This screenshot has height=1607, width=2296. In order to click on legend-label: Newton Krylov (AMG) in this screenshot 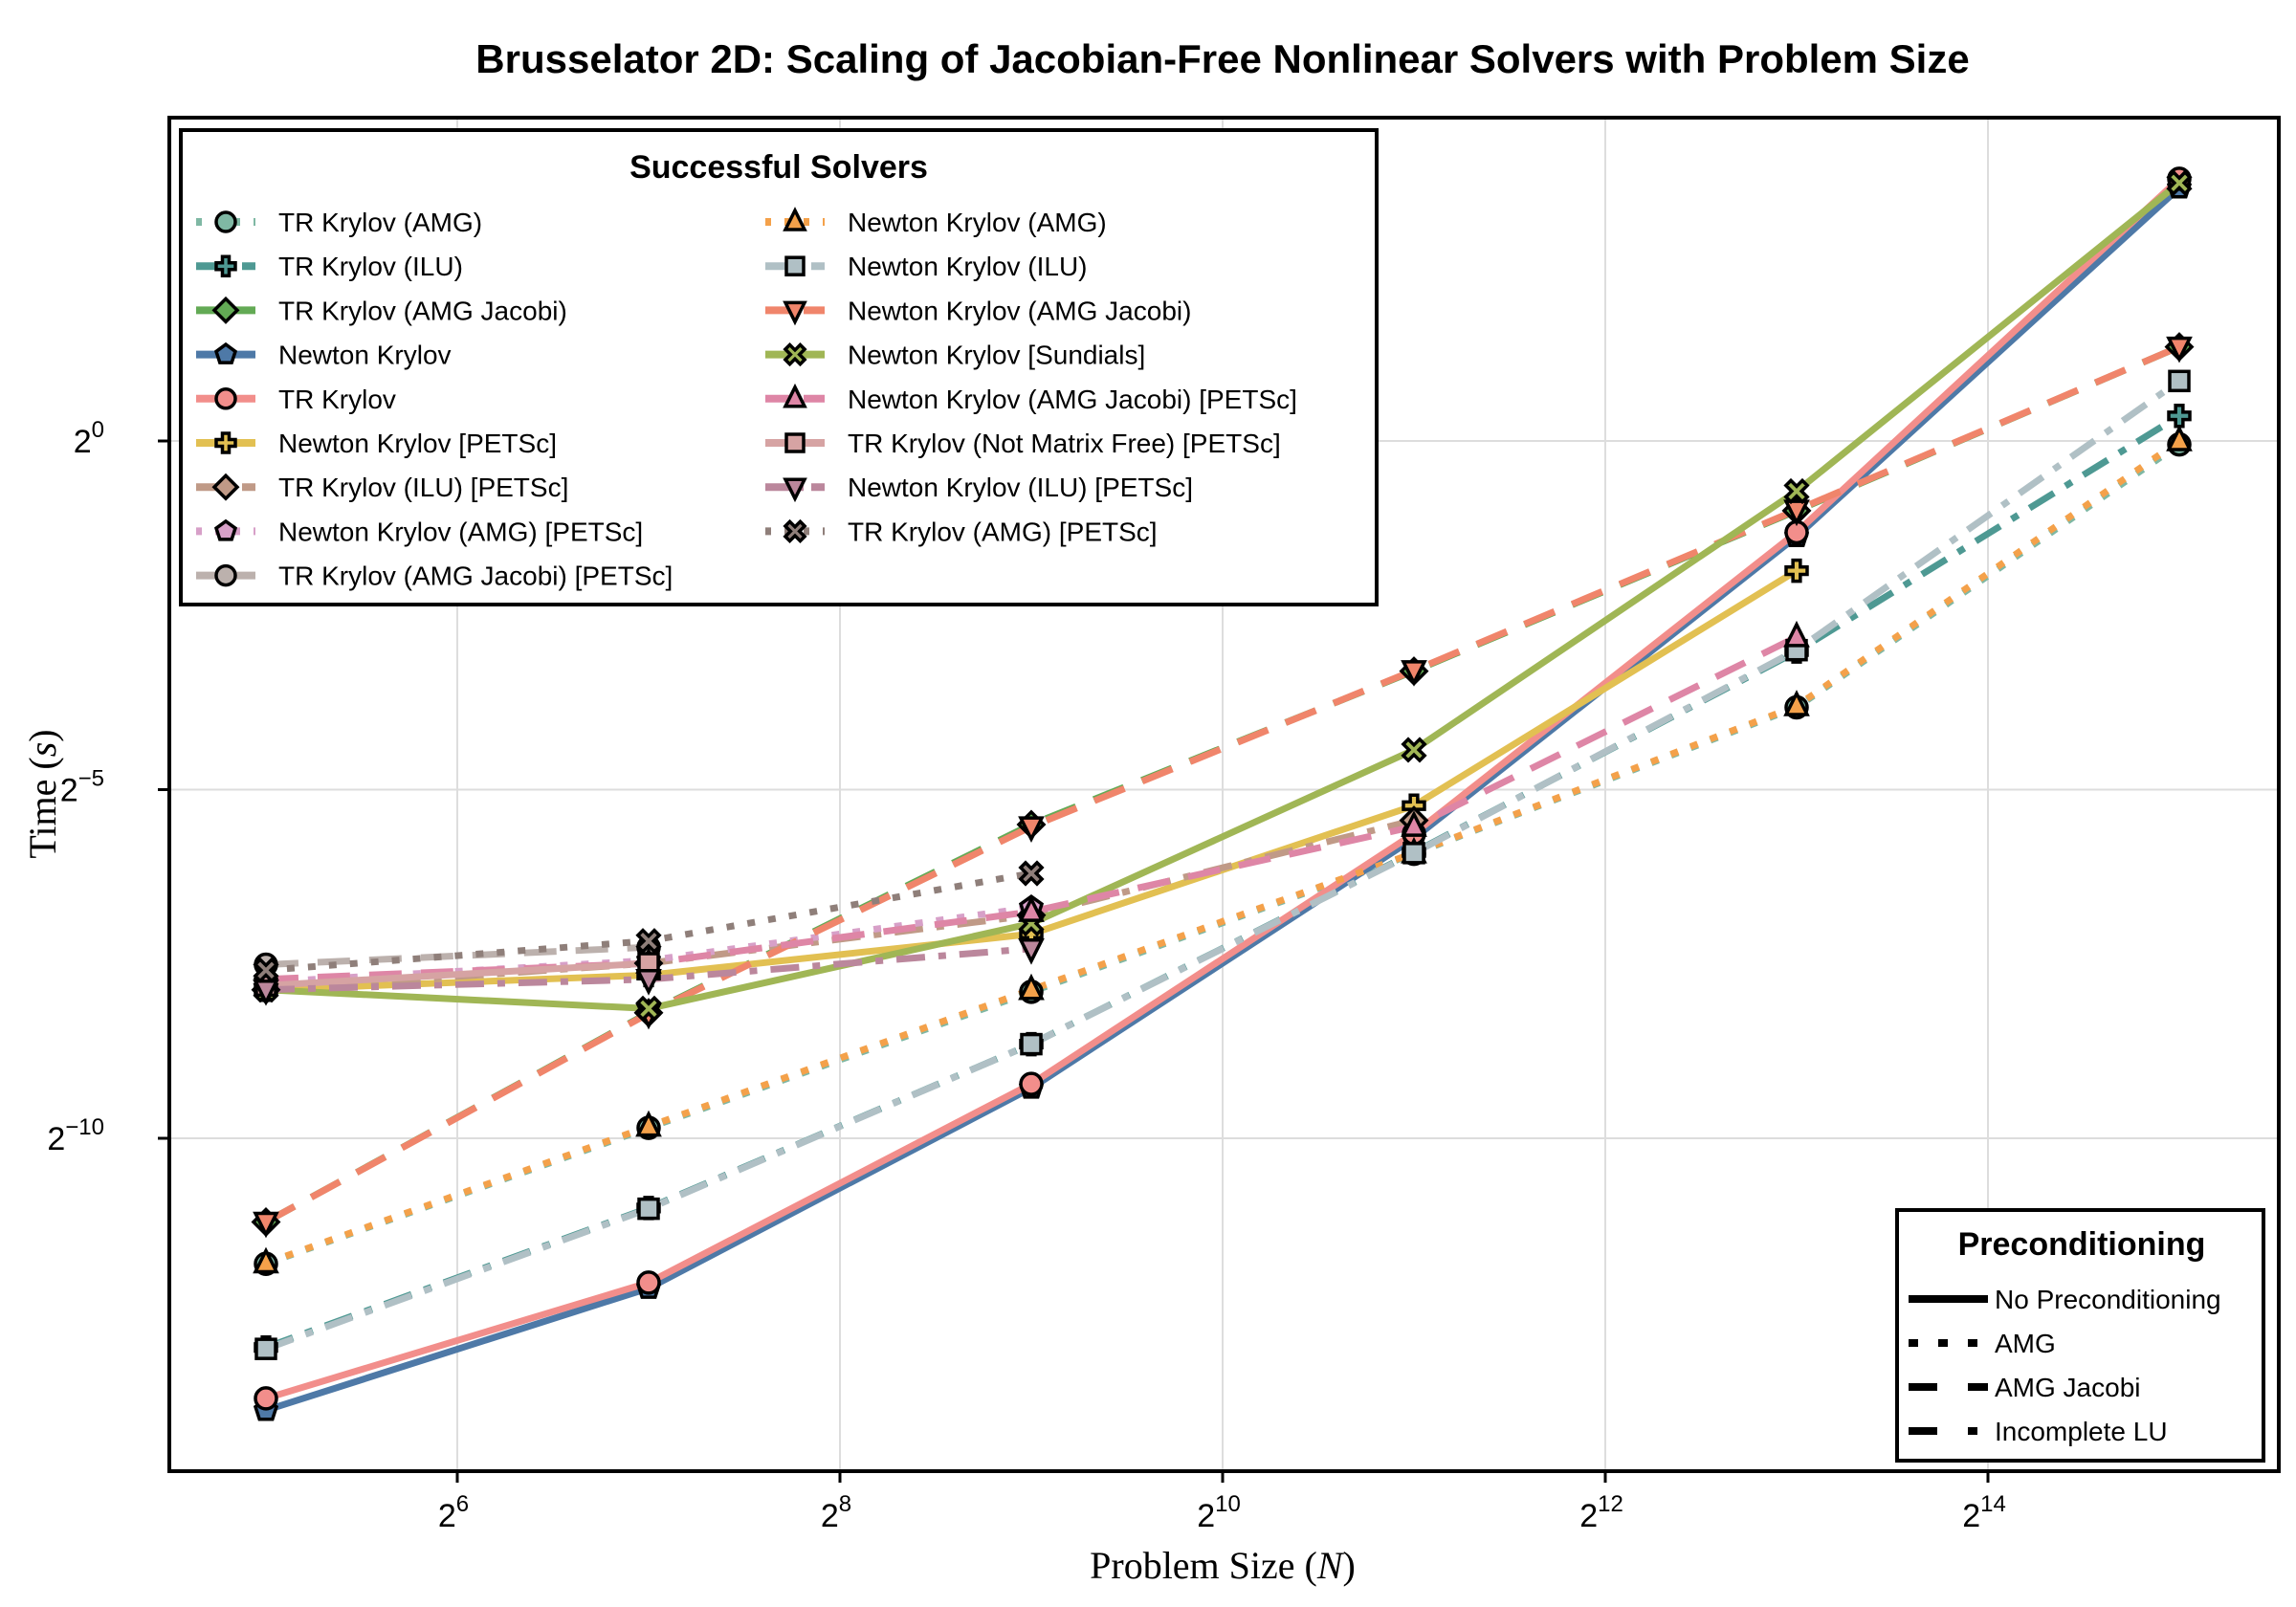, I will do `click(978, 222)`.